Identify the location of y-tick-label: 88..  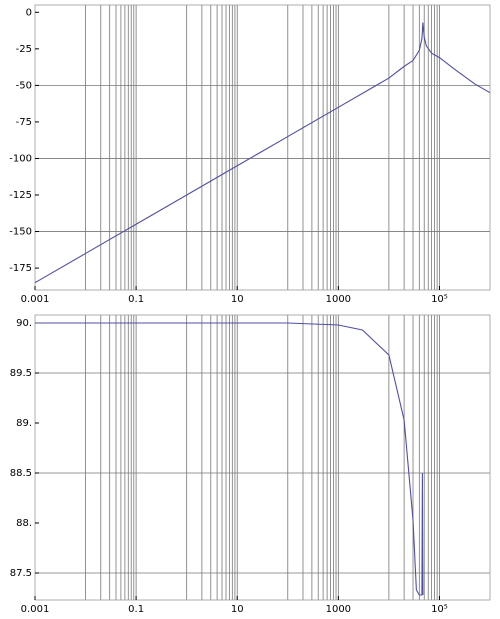
(24, 523).